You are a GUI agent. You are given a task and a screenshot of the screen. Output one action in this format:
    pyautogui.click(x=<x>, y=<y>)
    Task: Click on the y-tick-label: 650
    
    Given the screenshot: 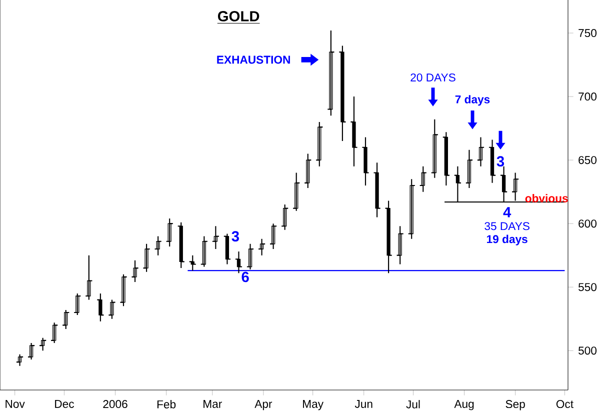 What is the action you would take?
    pyautogui.click(x=587, y=160)
    